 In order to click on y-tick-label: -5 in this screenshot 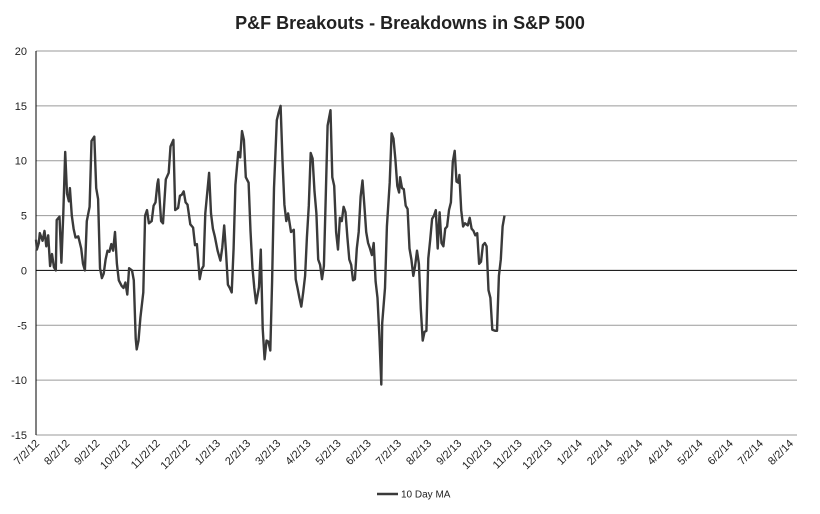, I will do `click(22, 326)`.